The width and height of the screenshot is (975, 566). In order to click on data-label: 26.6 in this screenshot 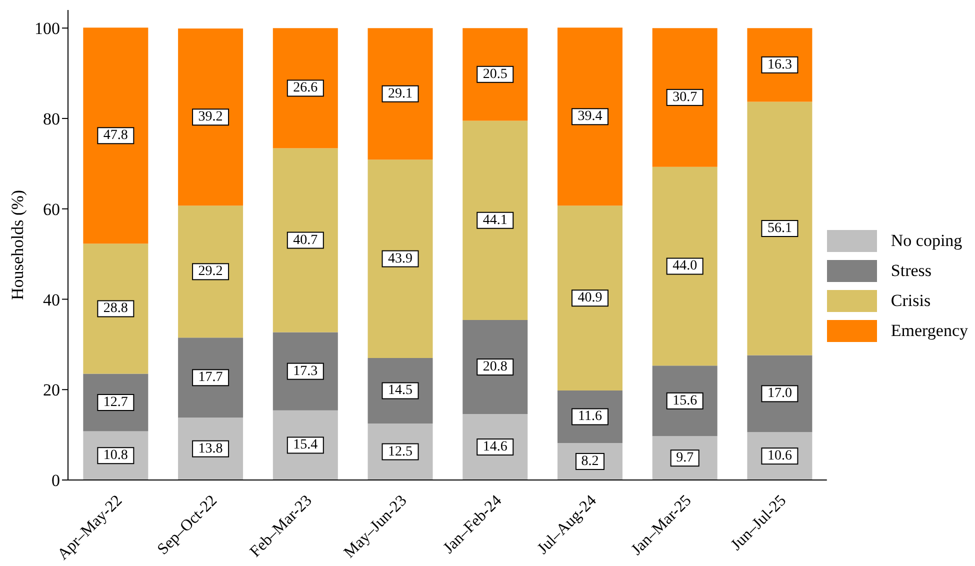, I will do `click(305, 88)`.